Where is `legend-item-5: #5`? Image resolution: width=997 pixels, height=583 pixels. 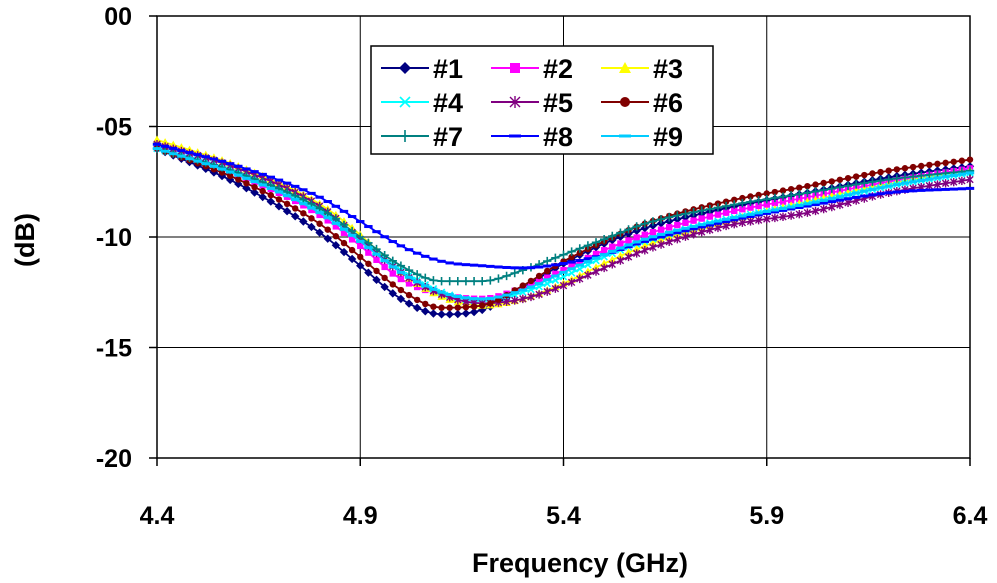 legend-item-5: #5 is located at coordinates (532, 103).